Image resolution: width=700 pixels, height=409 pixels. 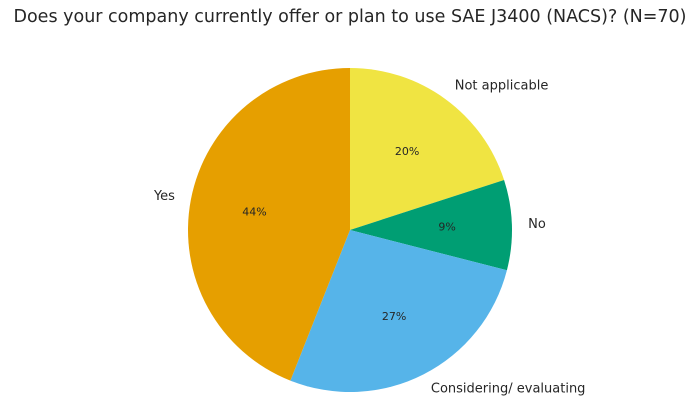 I want to click on category-label-yes: Yes, so click(x=164, y=196).